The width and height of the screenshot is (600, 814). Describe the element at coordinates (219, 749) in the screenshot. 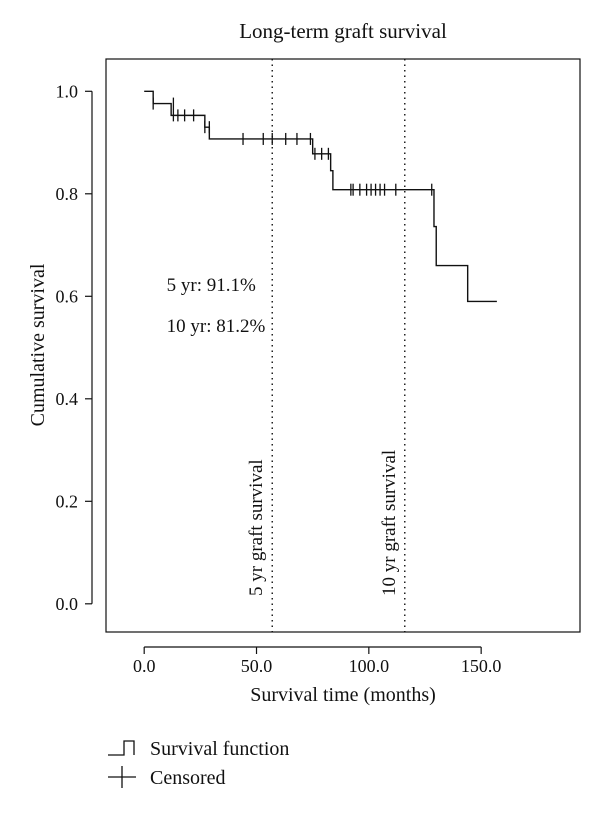

I see `legend-survival-function-label: Survival function` at that location.